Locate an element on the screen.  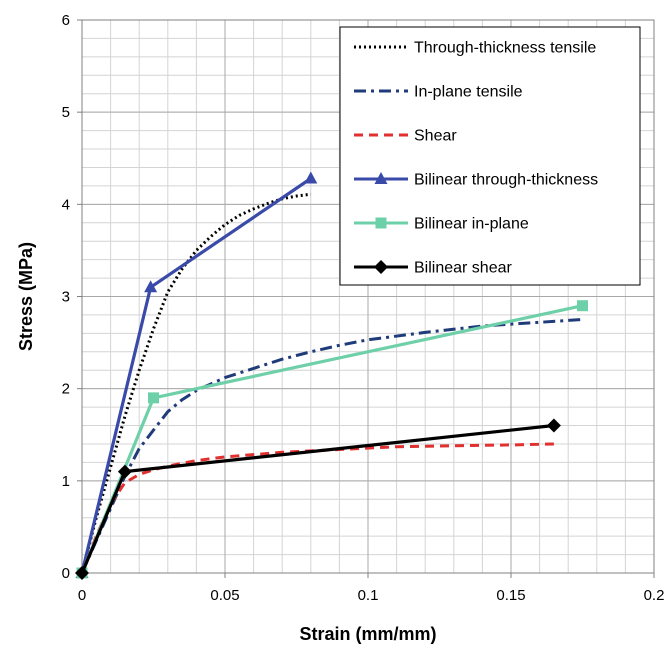
legend-item-bilinear-through-thickness: Bilinear through-thickness is located at coordinates (476, 180).